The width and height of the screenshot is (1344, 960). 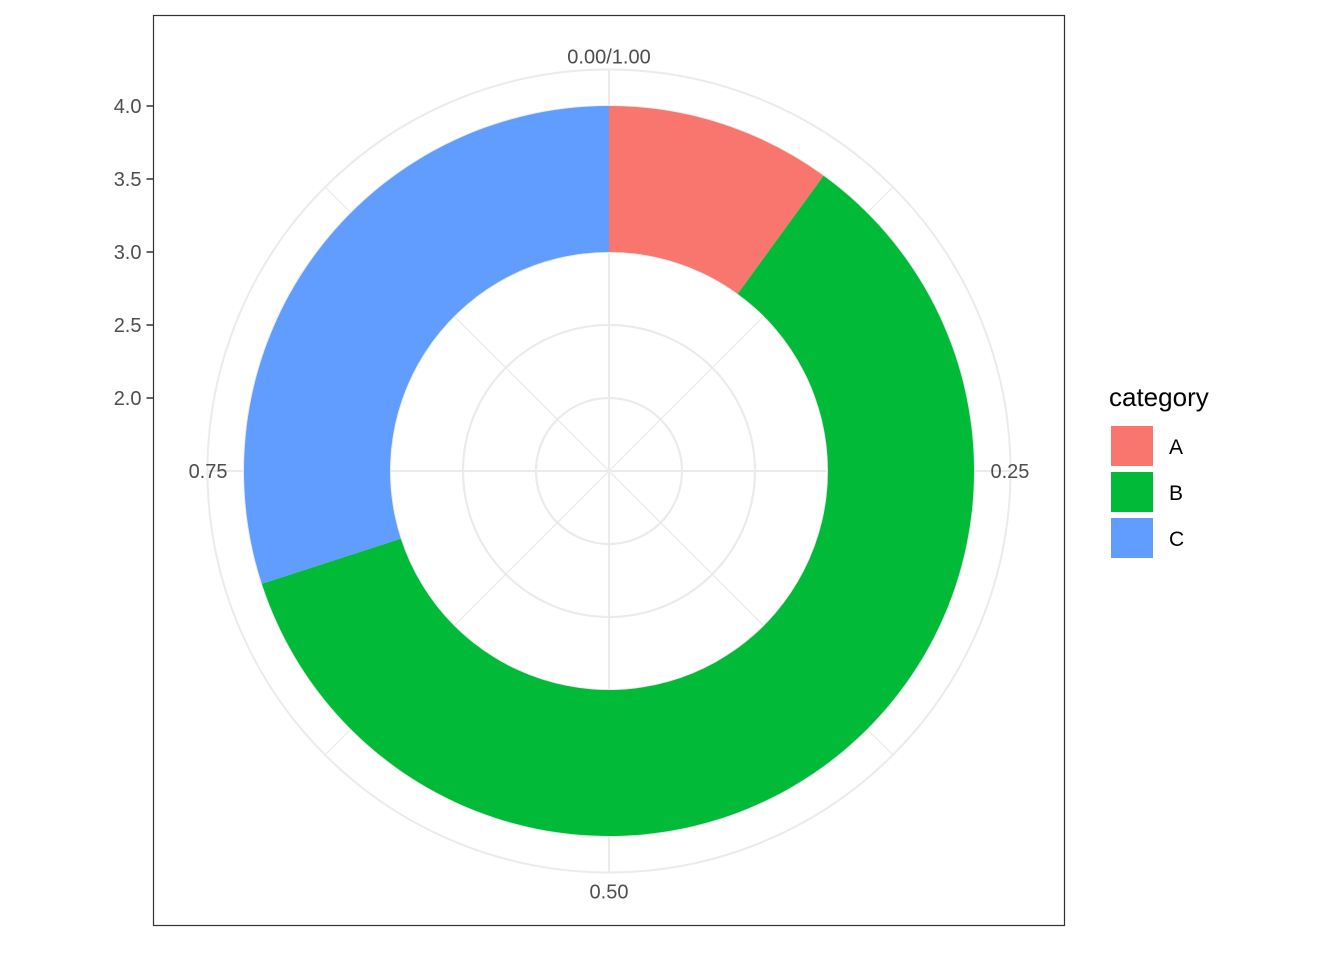 What do you see at coordinates (1132, 492) in the screenshot?
I see `legend-swatch-B` at bounding box center [1132, 492].